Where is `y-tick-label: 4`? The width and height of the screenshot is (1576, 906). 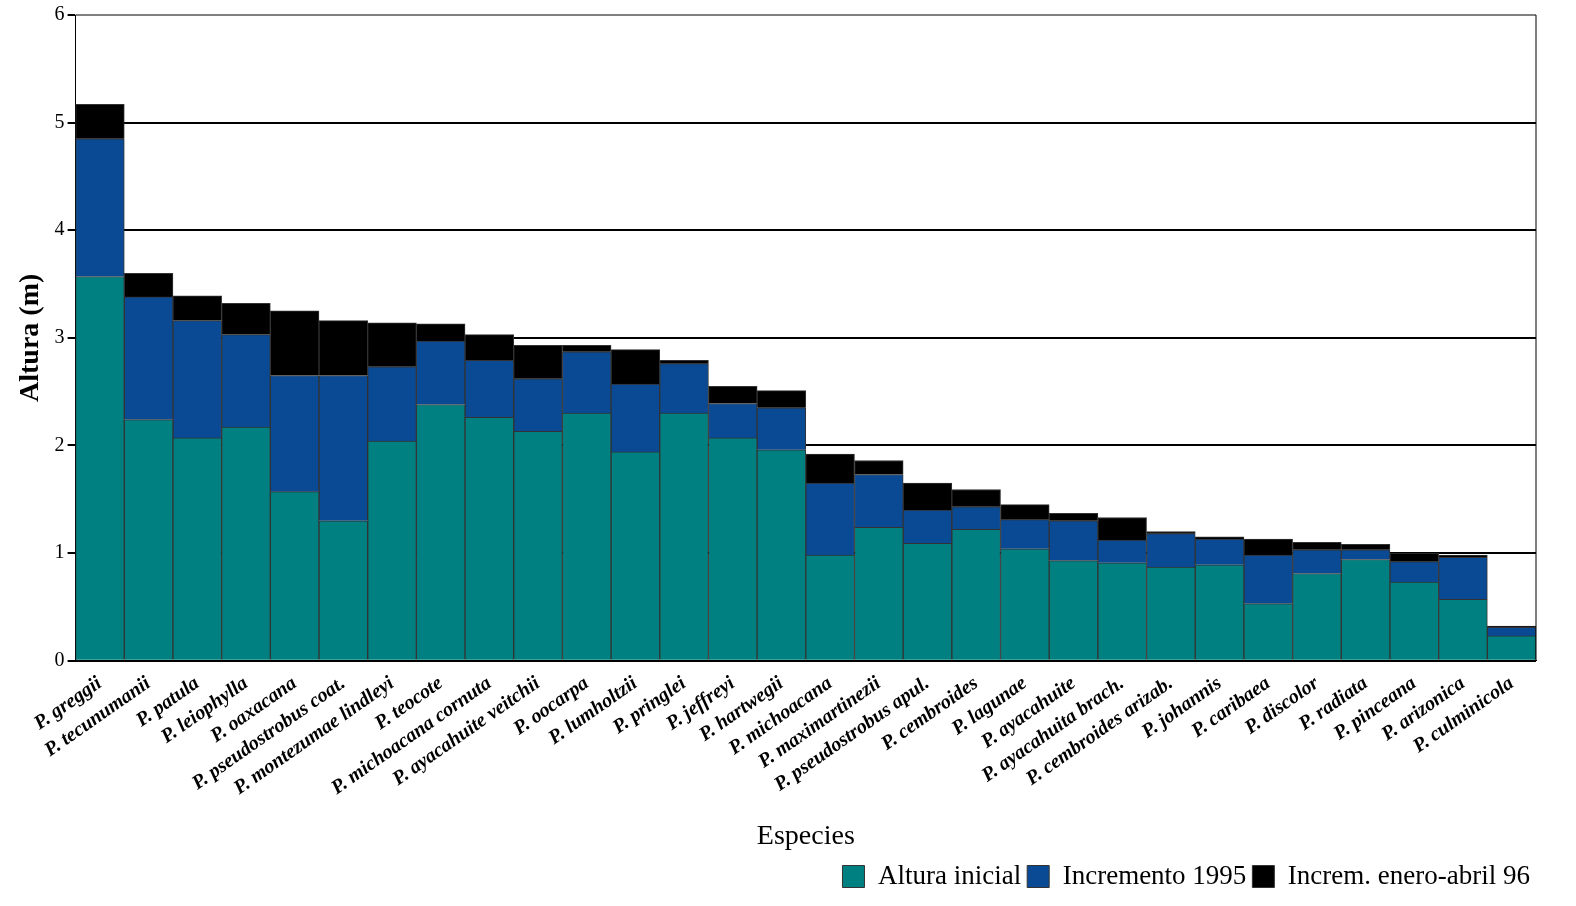 y-tick-label: 4 is located at coordinates (59, 228).